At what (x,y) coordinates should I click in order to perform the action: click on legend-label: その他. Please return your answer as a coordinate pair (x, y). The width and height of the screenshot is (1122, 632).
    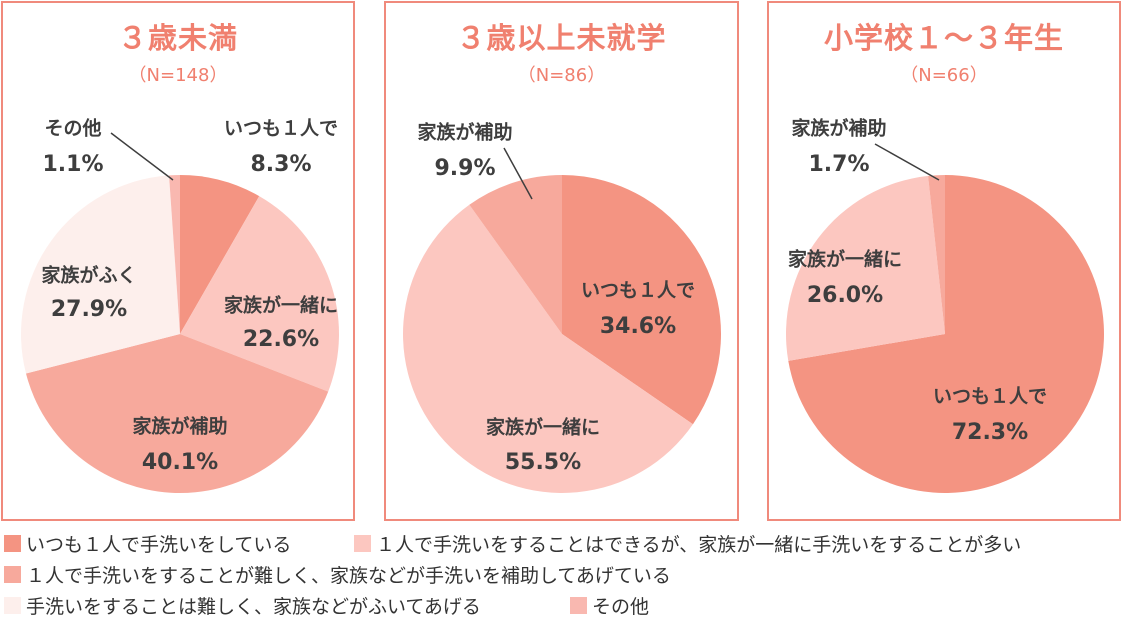
    Looking at the image, I should click on (621, 607).